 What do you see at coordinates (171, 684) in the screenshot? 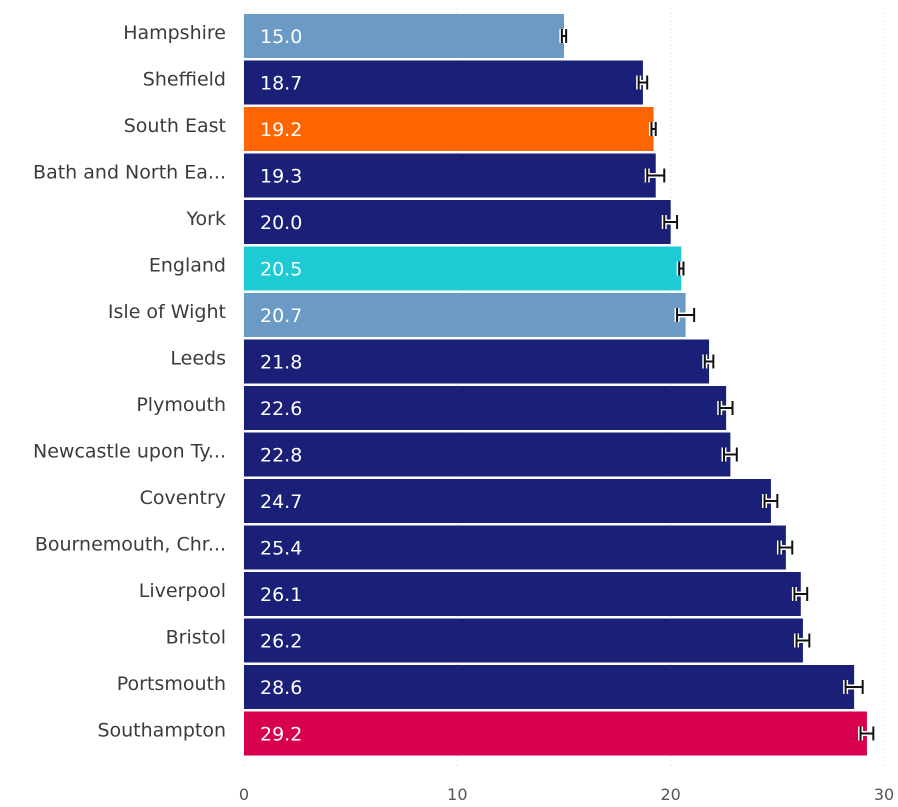
I see `category-label: Portsmouth` at bounding box center [171, 684].